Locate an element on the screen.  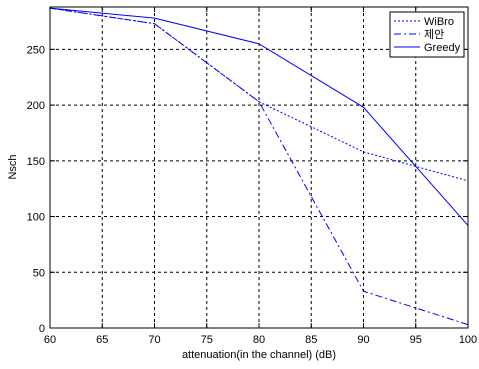
x-tick-label: 80 is located at coordinates (259, 340).